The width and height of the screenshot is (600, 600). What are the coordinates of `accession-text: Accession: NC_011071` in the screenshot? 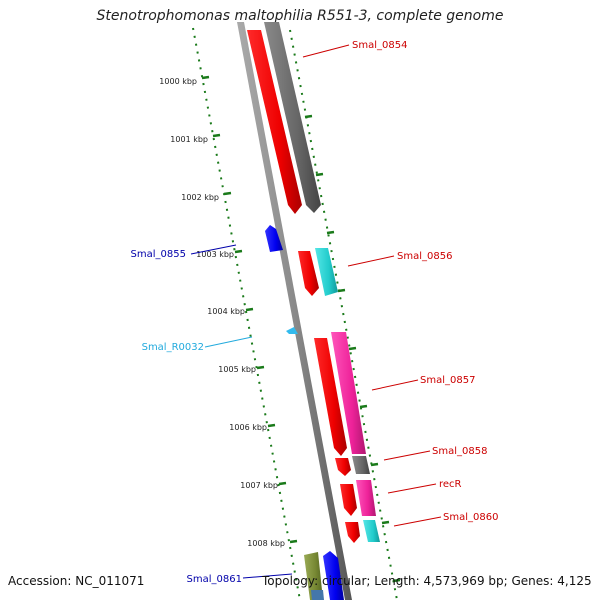 It's located at (76, 581).